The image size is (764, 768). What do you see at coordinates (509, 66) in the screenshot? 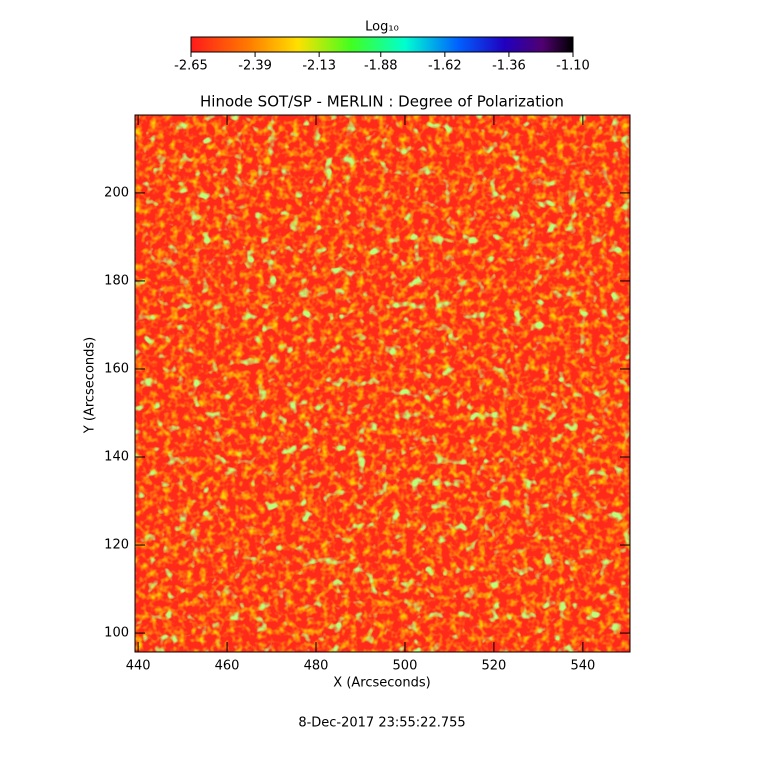
I see `colorbar-tick-label: -1.36` at bounding box center [509, 66].